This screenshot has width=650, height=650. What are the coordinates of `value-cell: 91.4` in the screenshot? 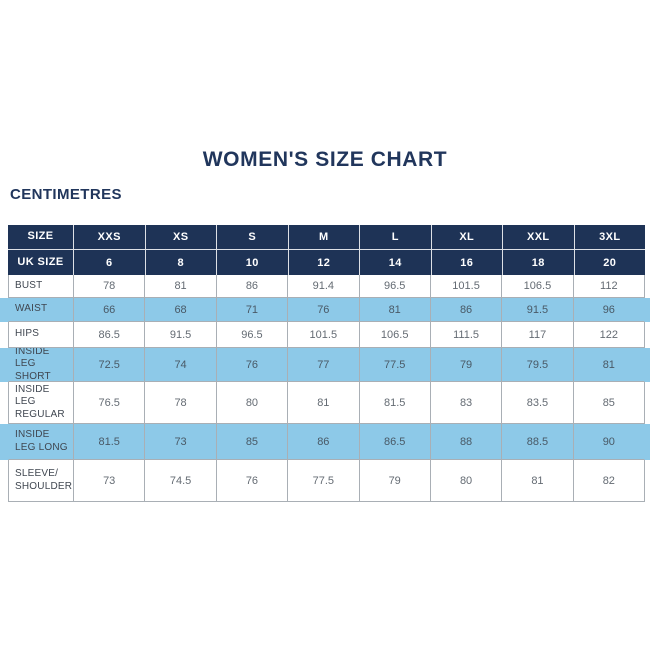 It's located at (324, 286).